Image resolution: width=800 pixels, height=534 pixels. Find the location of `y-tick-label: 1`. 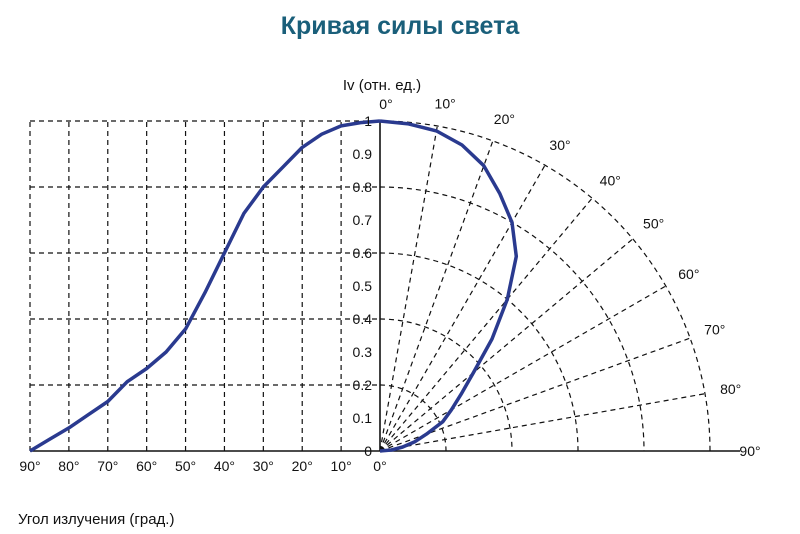

y-tick-label: 1 is located at coordinates (368, 121).